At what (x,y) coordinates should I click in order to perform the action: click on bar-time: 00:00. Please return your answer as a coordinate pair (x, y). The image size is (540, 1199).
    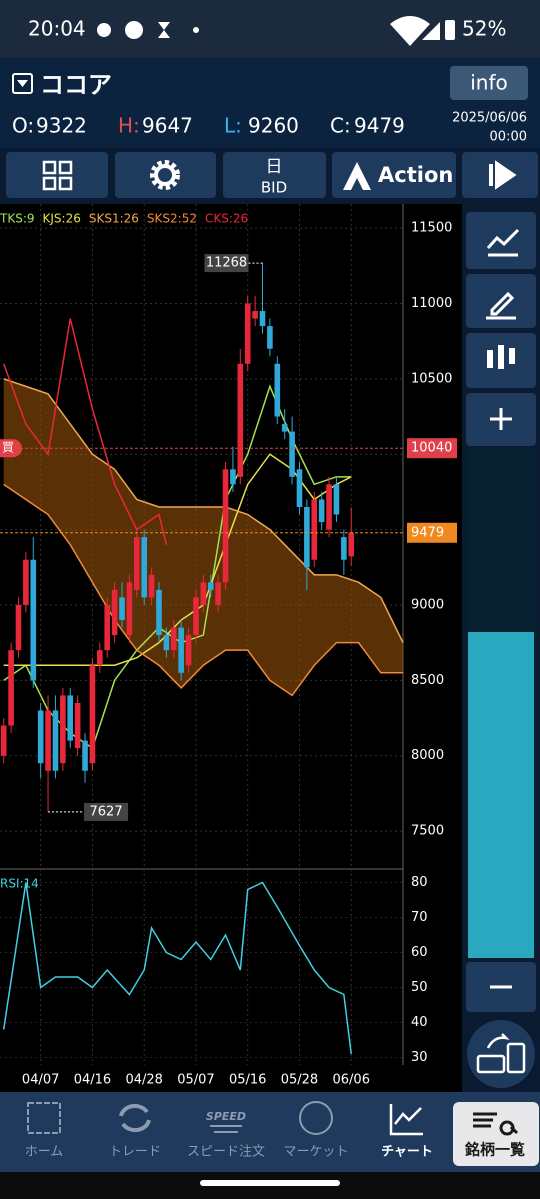
    Looking at the image, I should click on (508, 137).